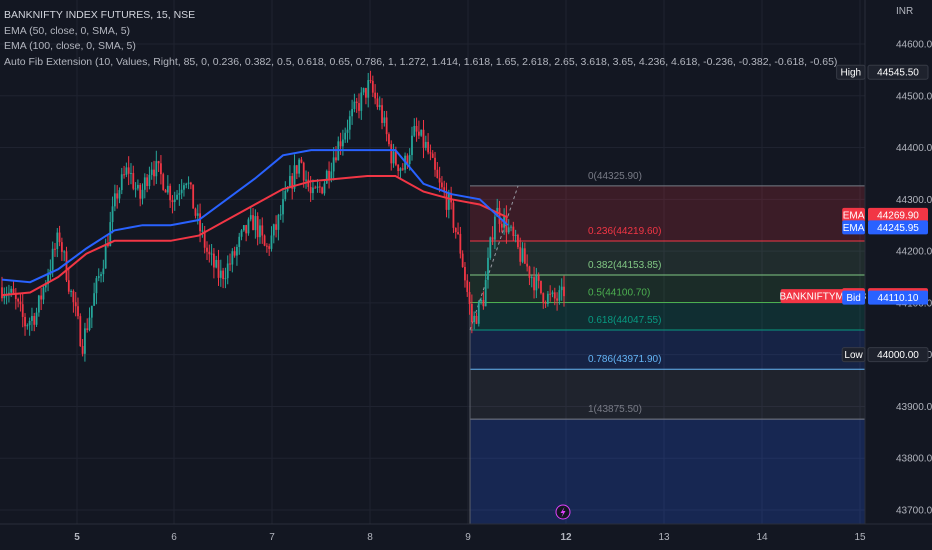 This screenshot has height=550, width=932. What do you see at coordinates (100, 15) in the screenshot?
I see `symbol-title: BANKNIFTY INDEX FUTURES, 15, NSE` at bounding box center [100, 15].